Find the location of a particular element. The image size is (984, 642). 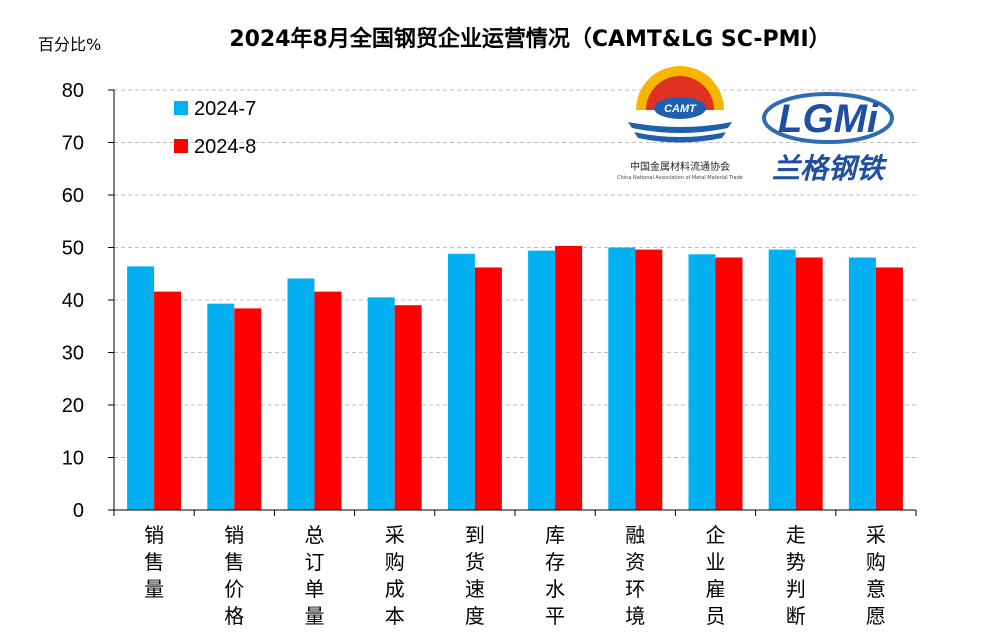

chart-title: 2024年8月全国钢贸企业运营情况（CAMT&LG SC-PMI） is located at coordinates (529, 39).